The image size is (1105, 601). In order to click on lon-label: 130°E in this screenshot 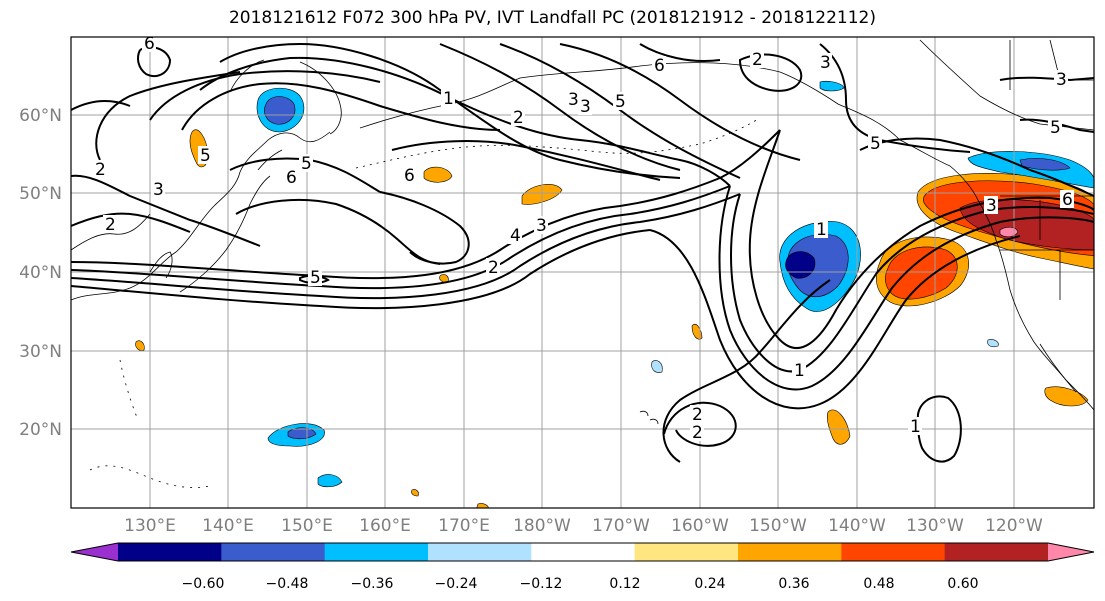, I will do `click(150, 526)`.